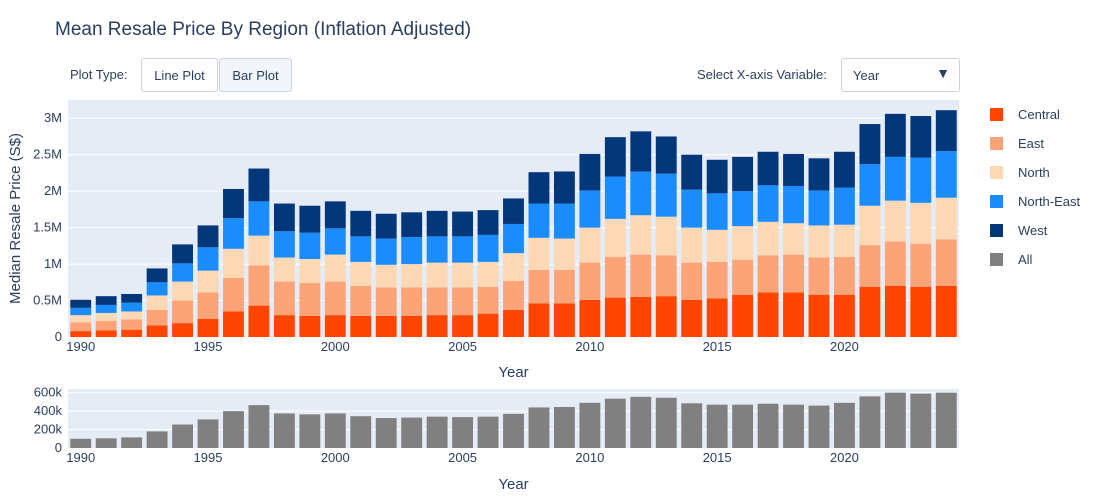  I want to click on bar-north-2011, so click(615, 237).